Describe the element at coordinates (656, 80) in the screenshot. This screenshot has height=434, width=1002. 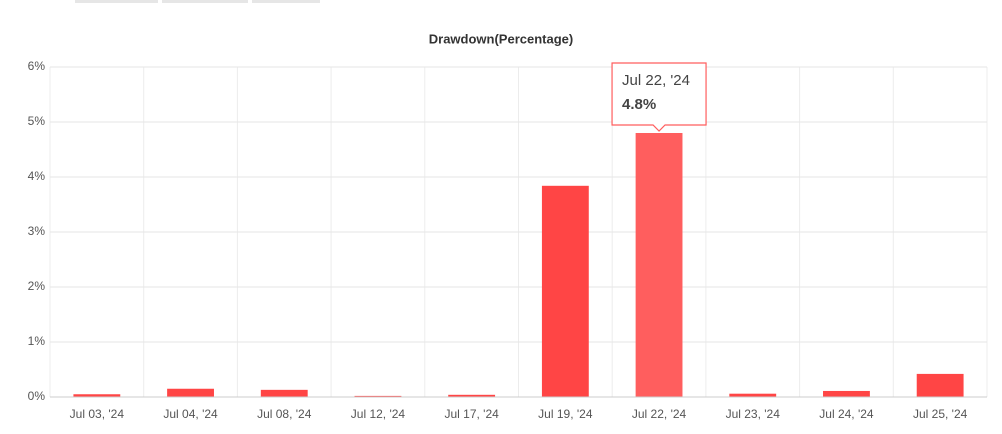
I see `tooltip-category: Jul 22, '24` at that location.